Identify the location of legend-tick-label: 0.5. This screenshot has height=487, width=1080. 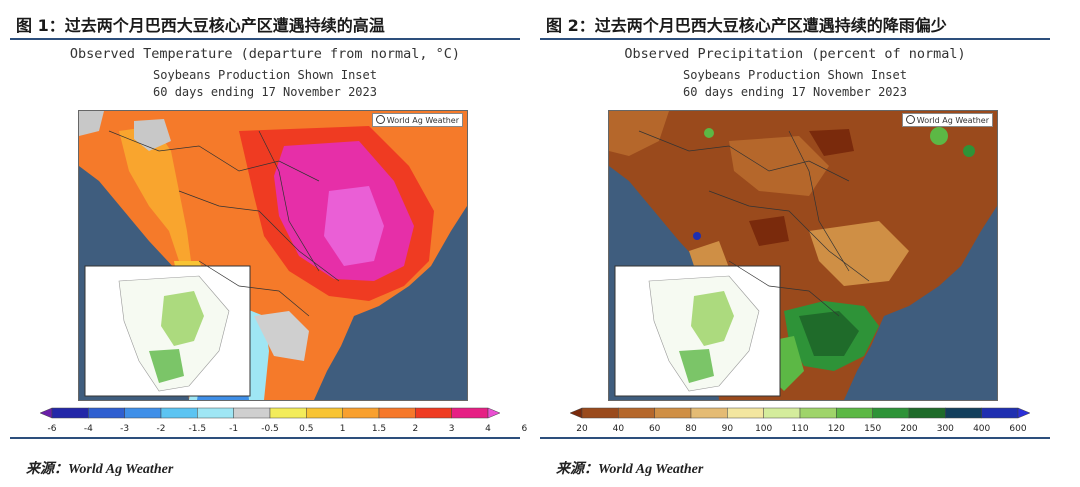
(306, 429).